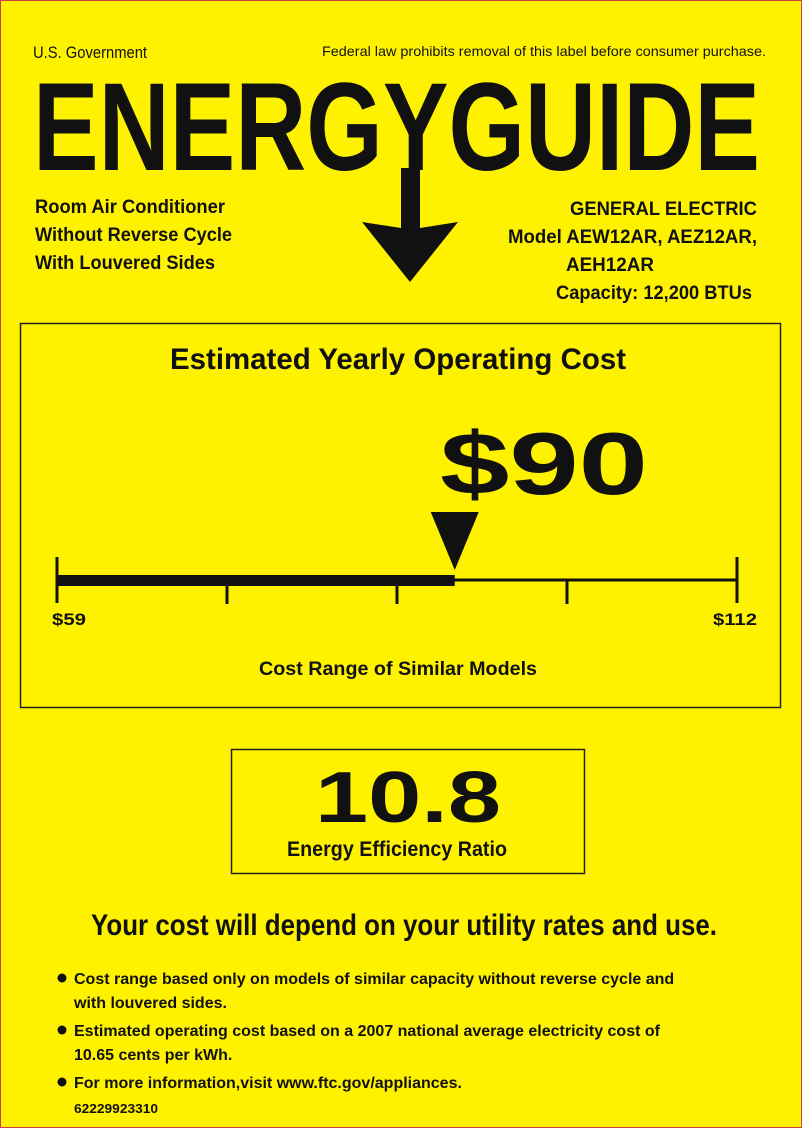  Describe the element at coordinates (398, 359) in the screenshot. I see `cost-heading: Estimated Yearly Operating Cost` at that location.